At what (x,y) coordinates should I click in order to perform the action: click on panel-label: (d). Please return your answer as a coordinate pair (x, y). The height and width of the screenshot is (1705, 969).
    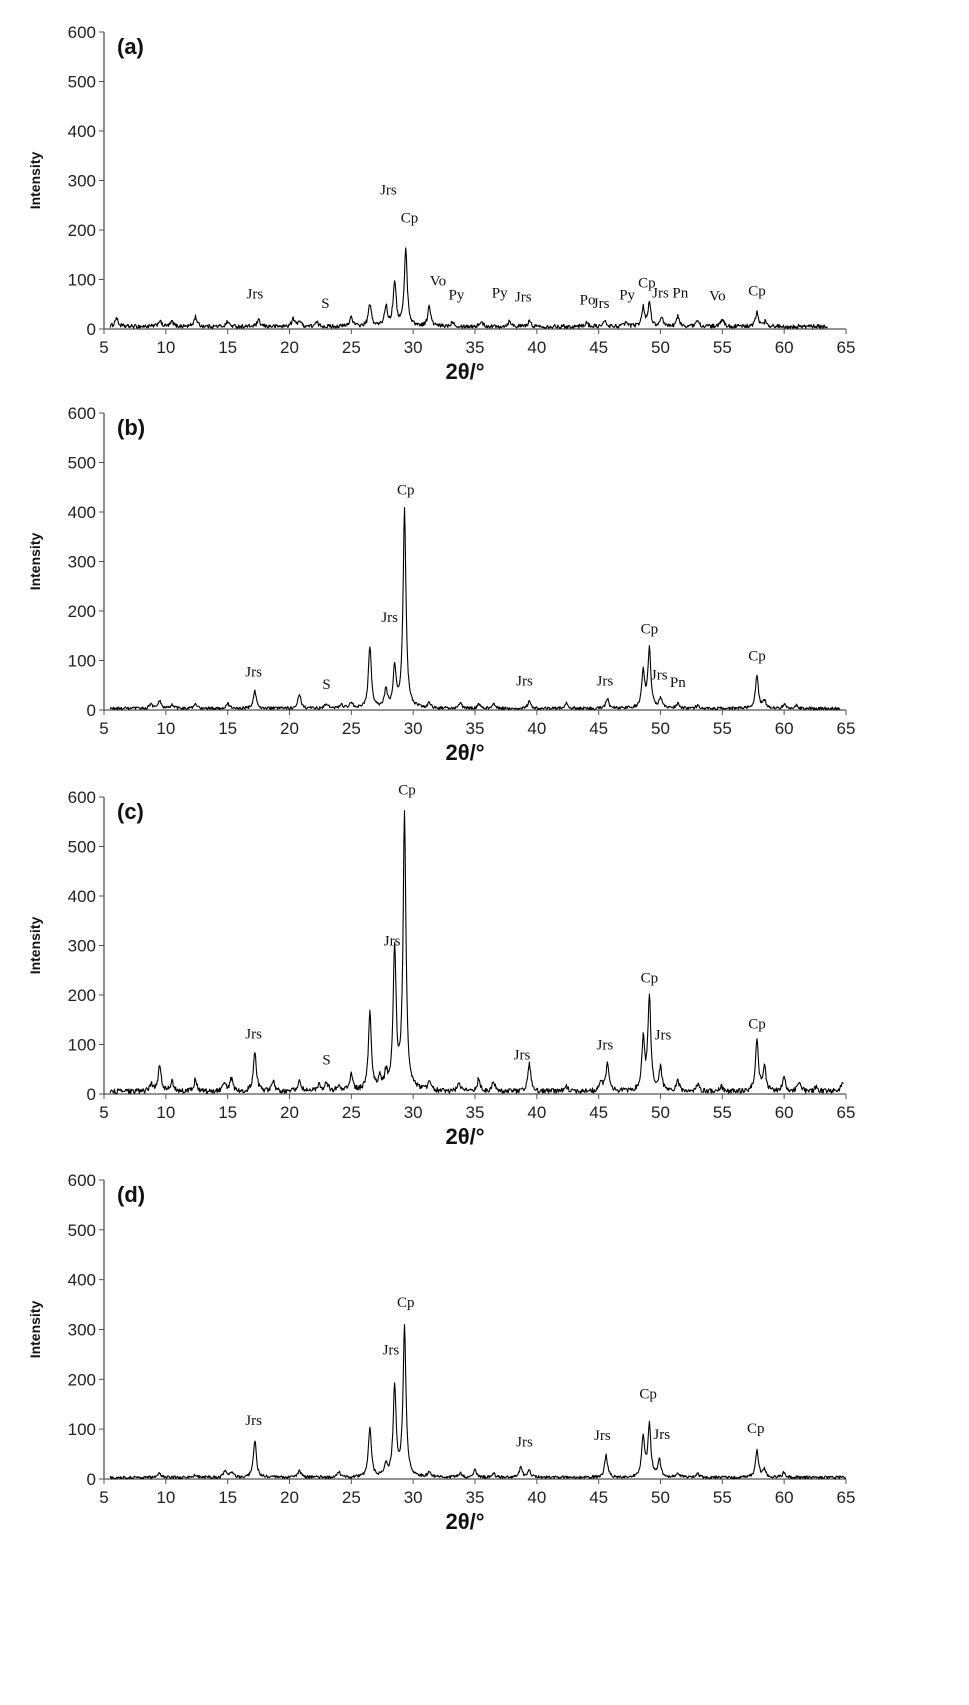
    Looking at the image, I should click on (131, 1194).